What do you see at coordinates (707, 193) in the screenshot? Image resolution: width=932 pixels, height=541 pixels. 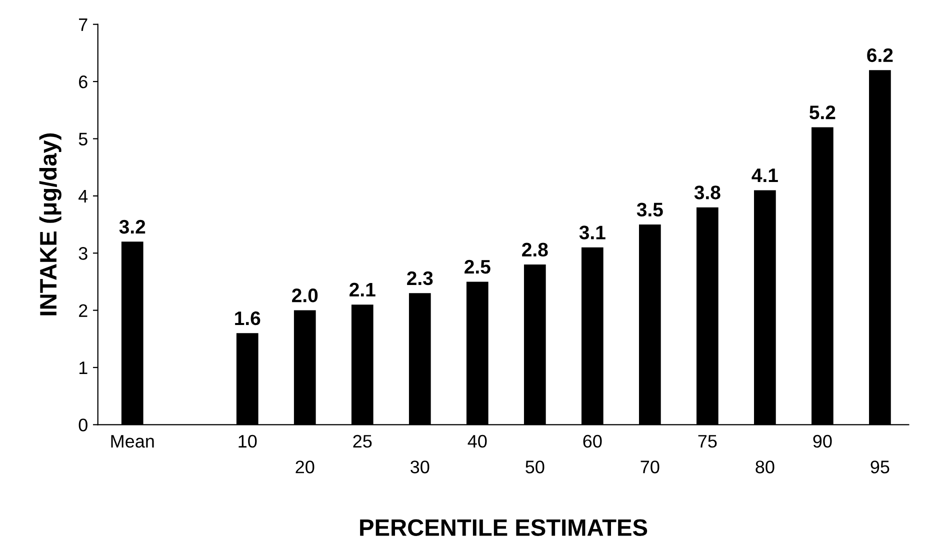 I see `data-label: 3.8` at bounding box center [707, 193].